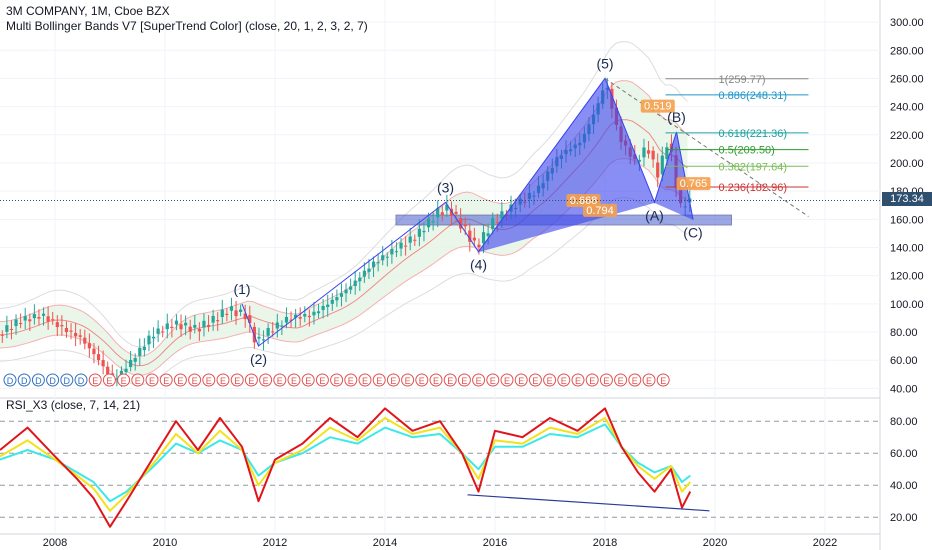  What do you see at coordinates (825, 543) in the screenshot?
I see `time-tick-label: 2022` at bounding box center [825, 543].